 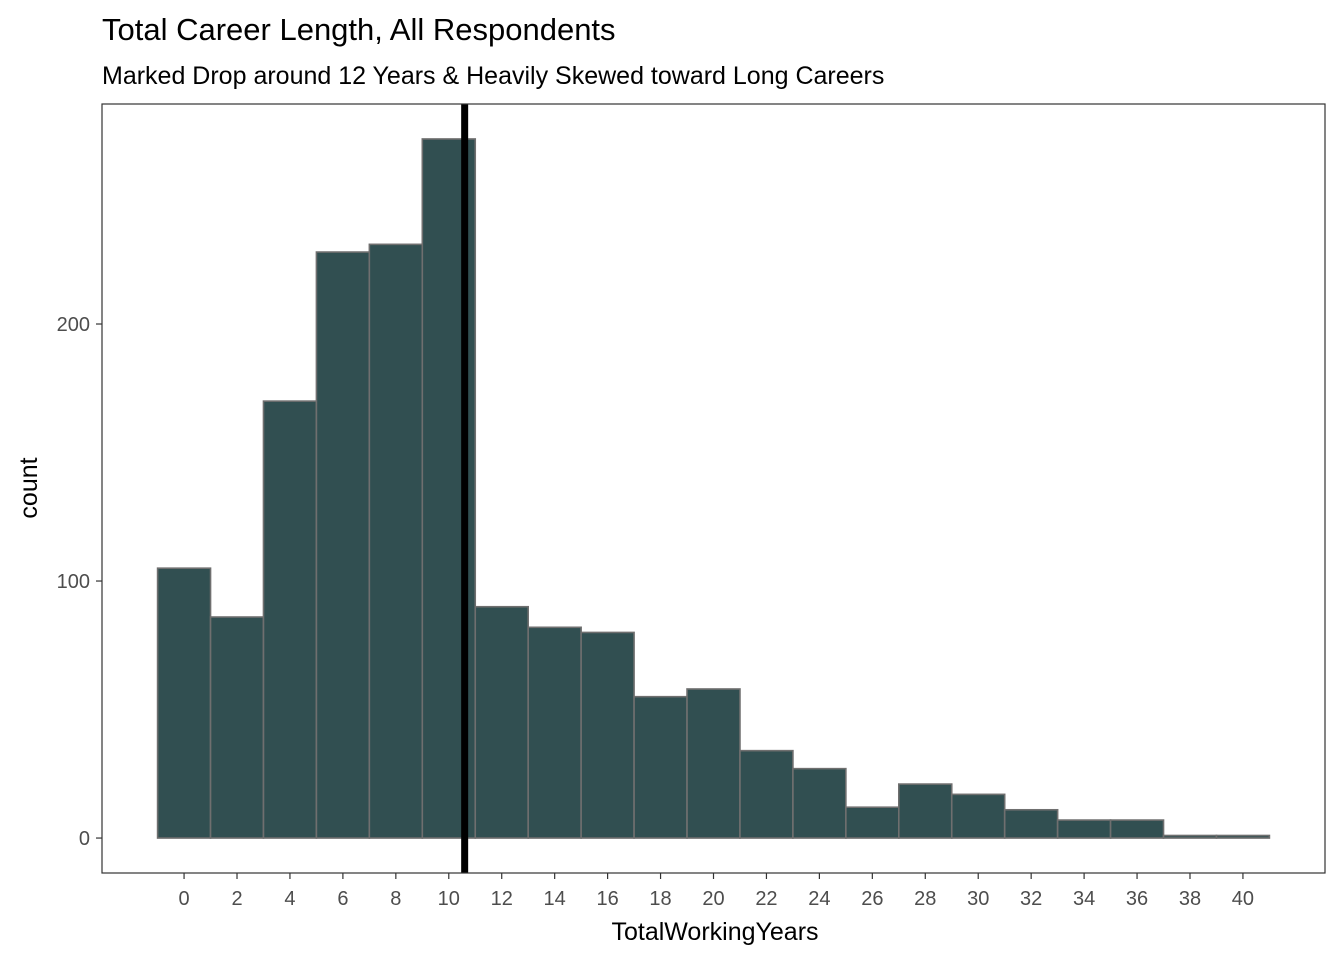 I want to click on x-tick-label: 24, so click(x=819, y=899).